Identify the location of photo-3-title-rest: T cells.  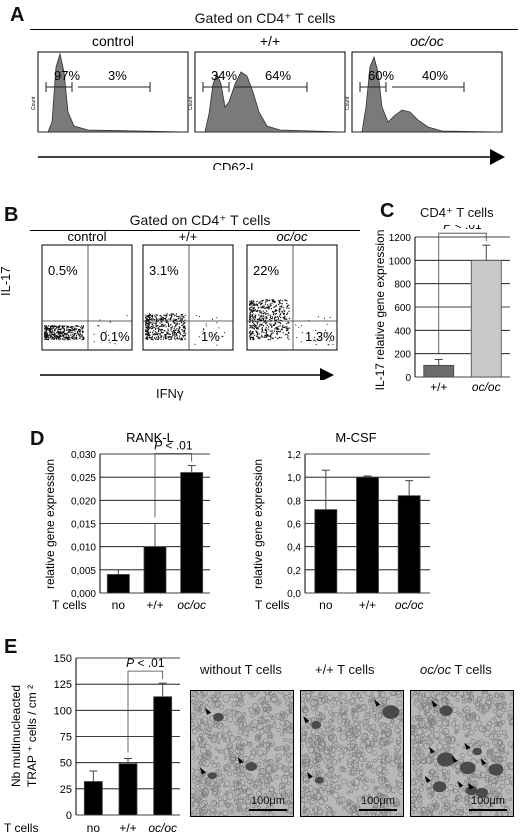
(471, 669).